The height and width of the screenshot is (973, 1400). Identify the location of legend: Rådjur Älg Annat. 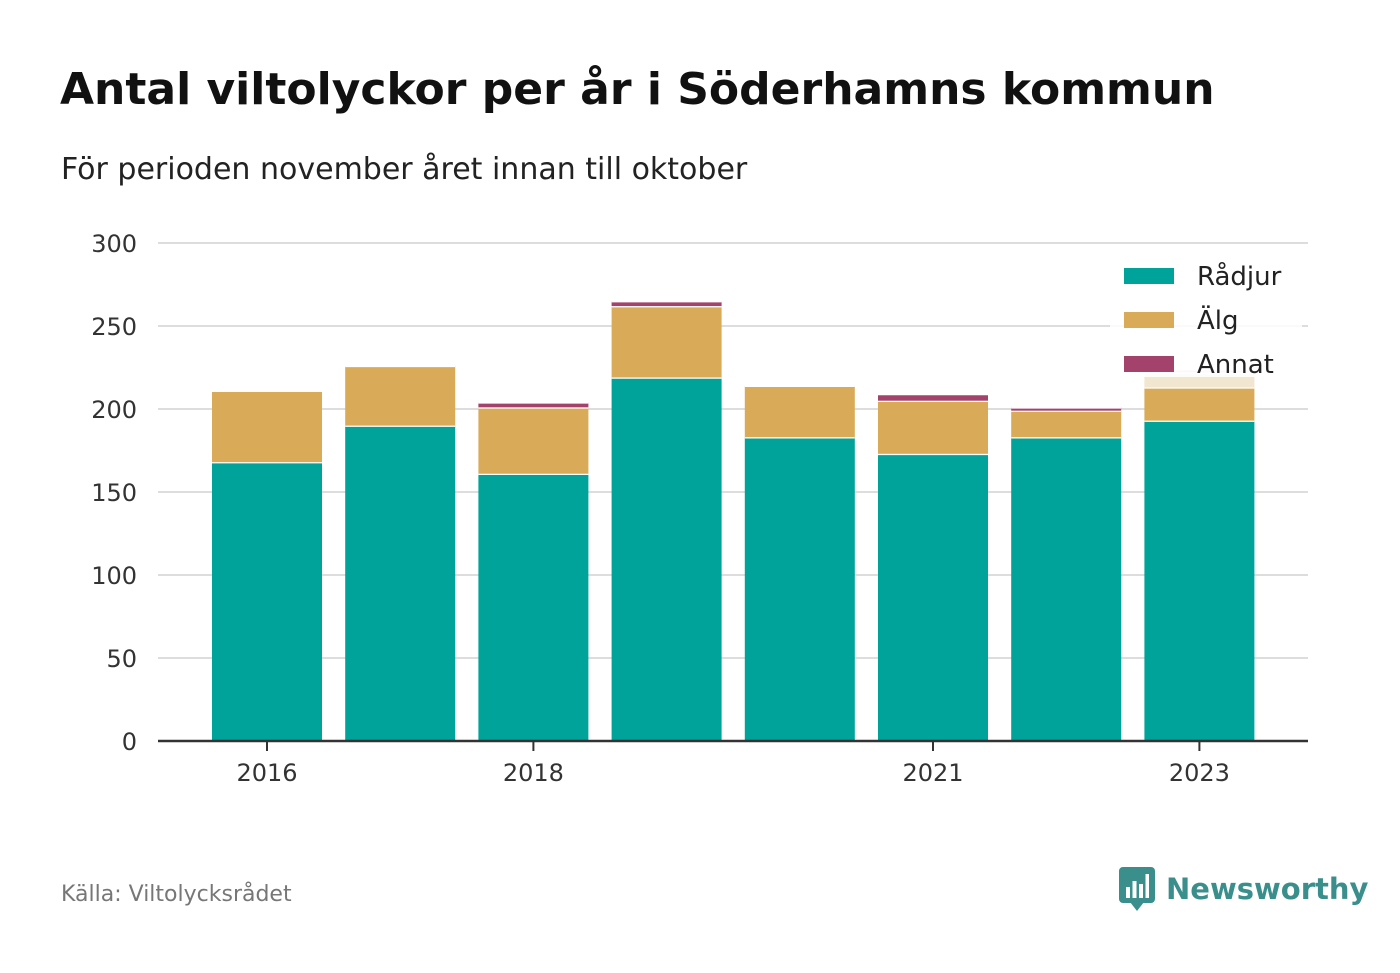
(1206, 317).